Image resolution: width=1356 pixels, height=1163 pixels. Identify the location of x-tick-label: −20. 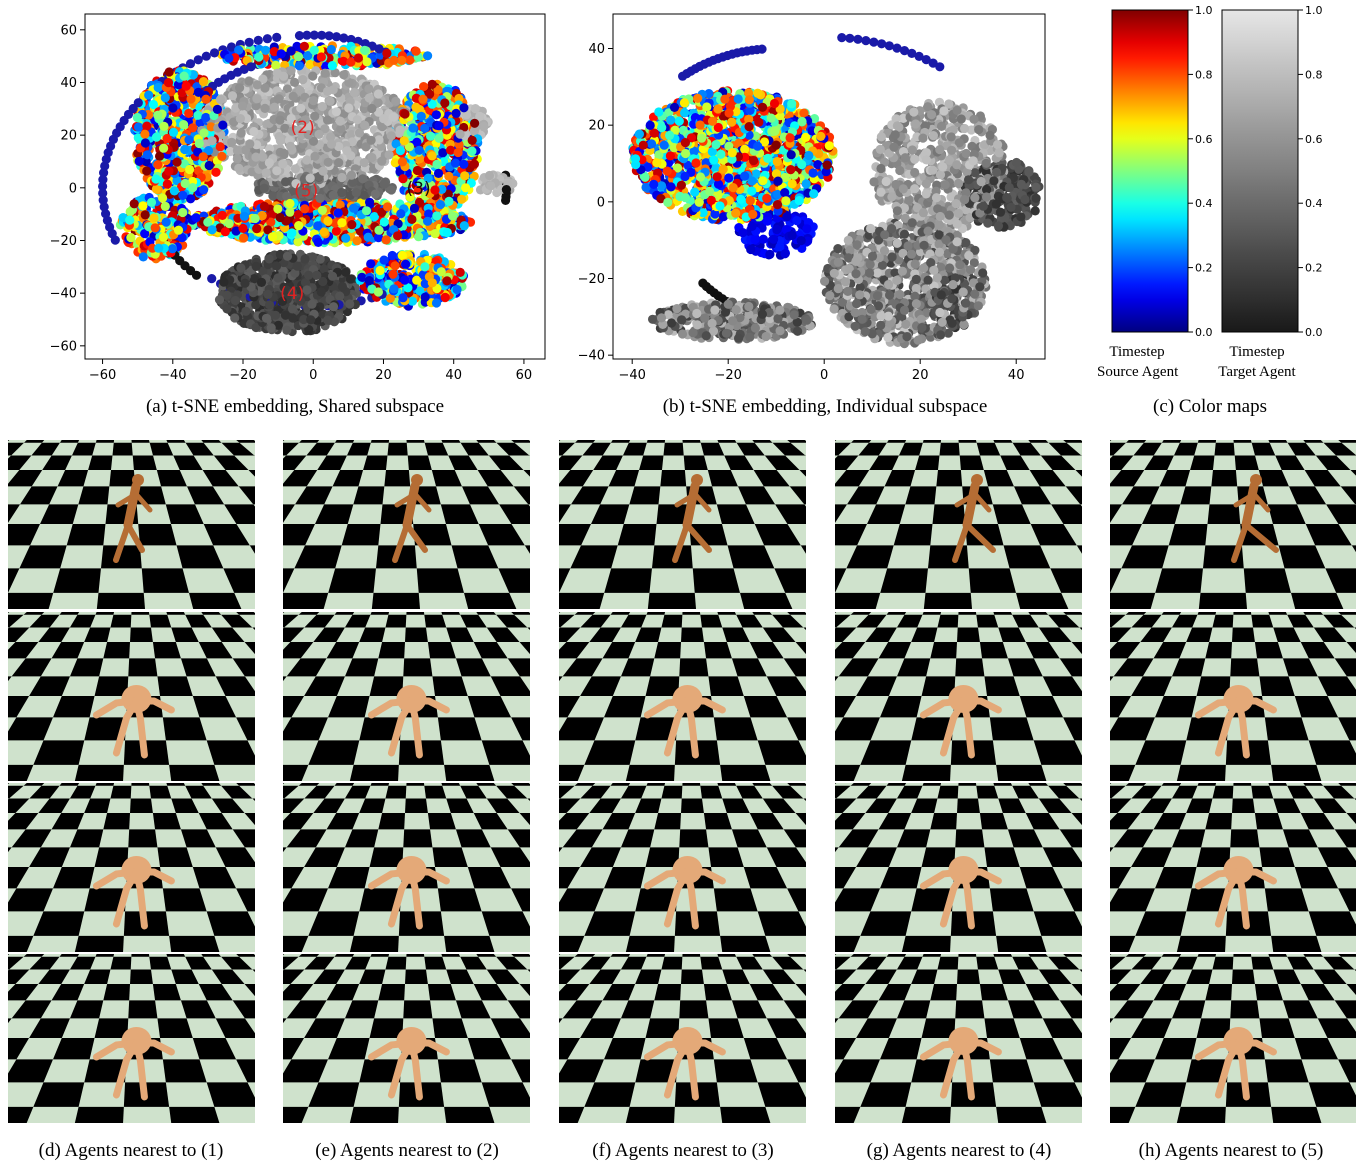
(242, 375).